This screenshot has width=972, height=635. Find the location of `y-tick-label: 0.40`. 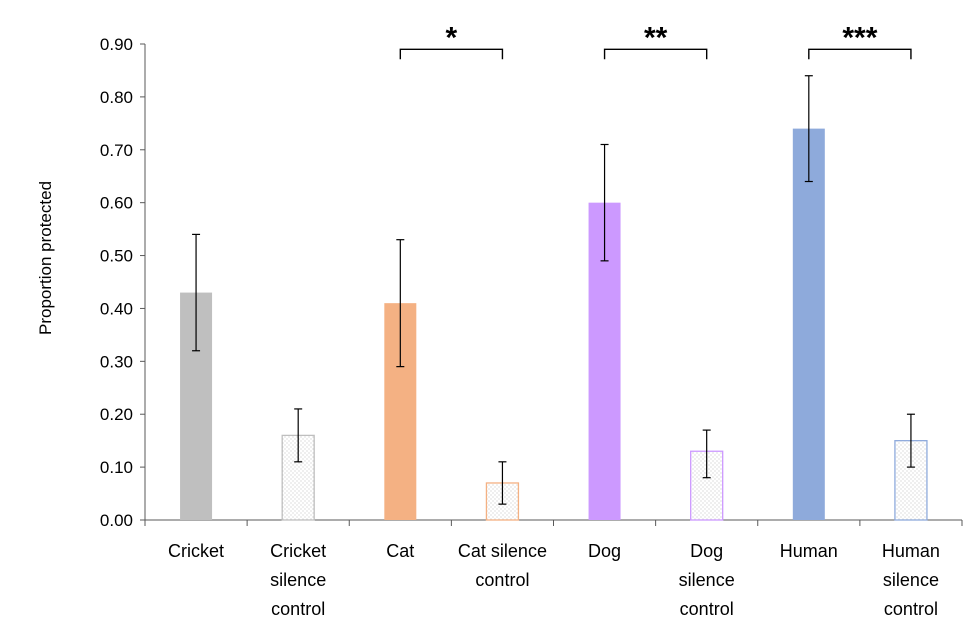

y-tick-label: 0.40 is located at coordinates (116, 308).